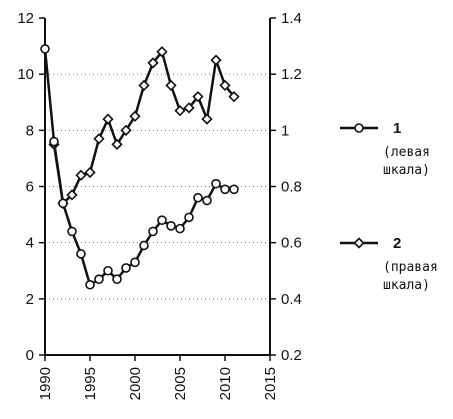 This screenshot has width=453, height=419. I want to click on left-axis-ticks: 0 2 4 6 8 10 12, so click(31, 187).